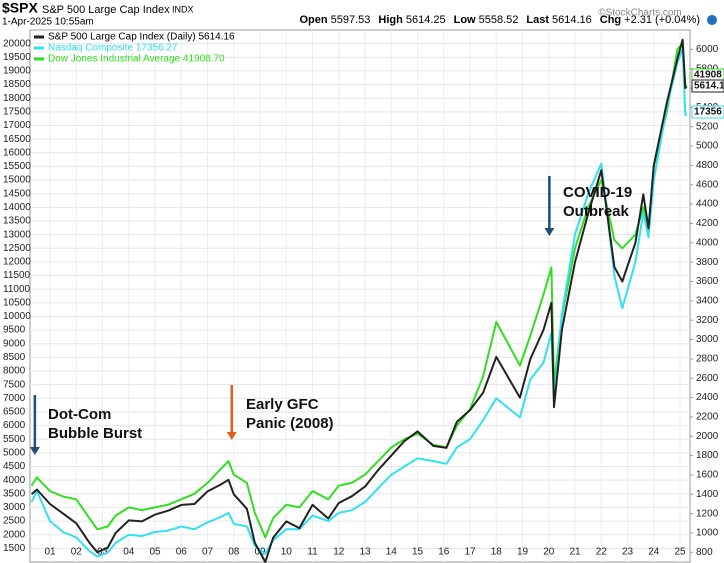 The image size is (724, 563). What do you see at coordinates (17, 275) in the screenshot?
I see `y-tick-label: 11500` at bounding box center [17, 275].